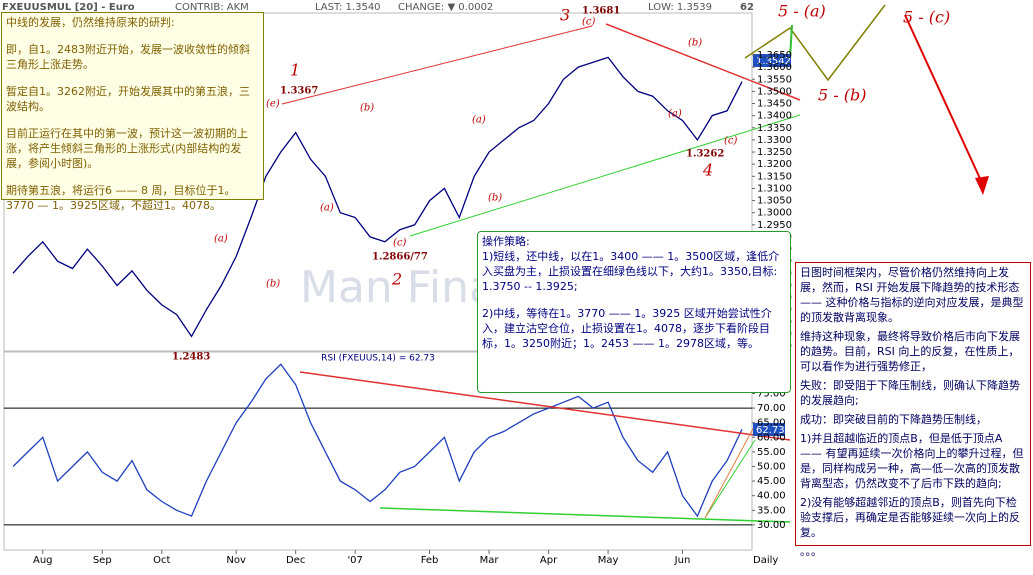  What do you see at coordinates (842, 95) in the screenshot?
I see `wave-label: 5 - (b)` at bounding box center [842, 95].